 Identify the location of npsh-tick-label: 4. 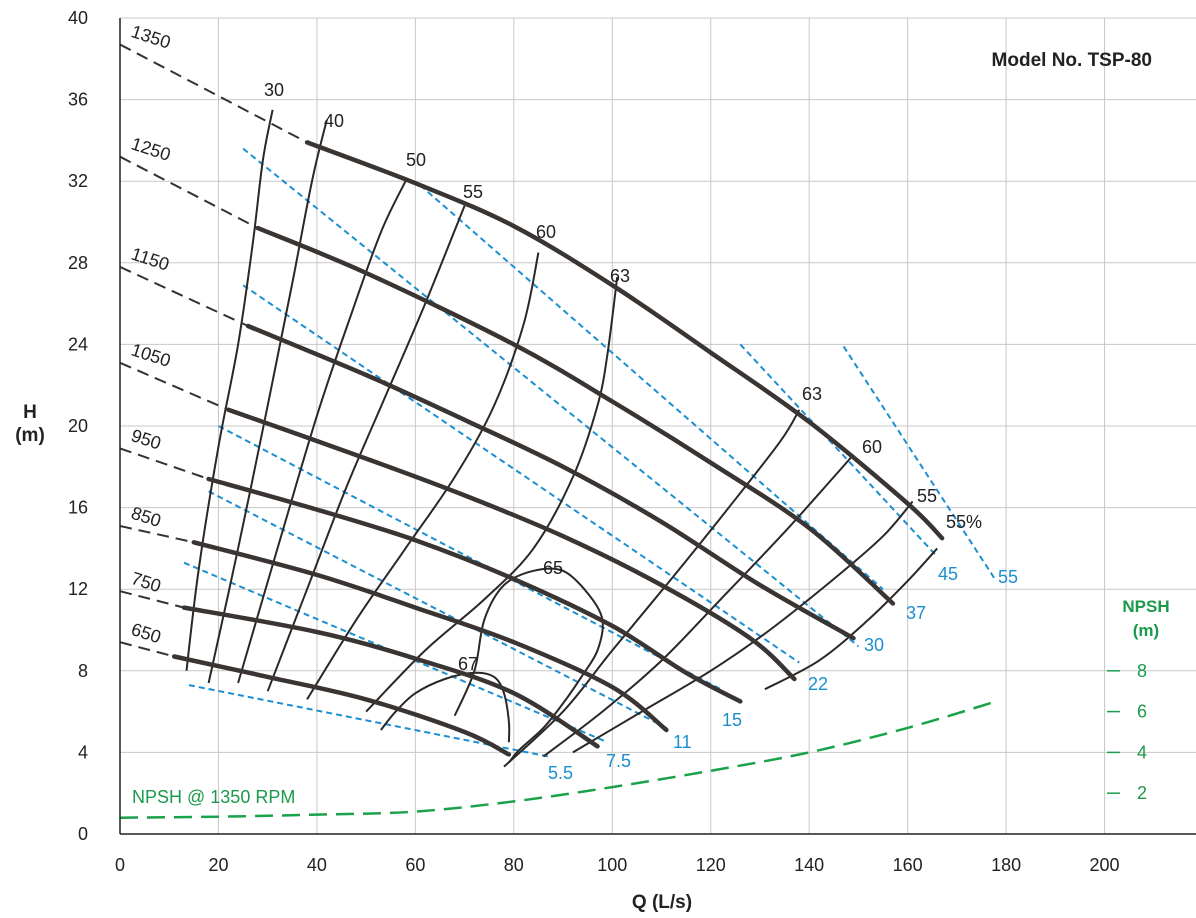
(1142, 752).